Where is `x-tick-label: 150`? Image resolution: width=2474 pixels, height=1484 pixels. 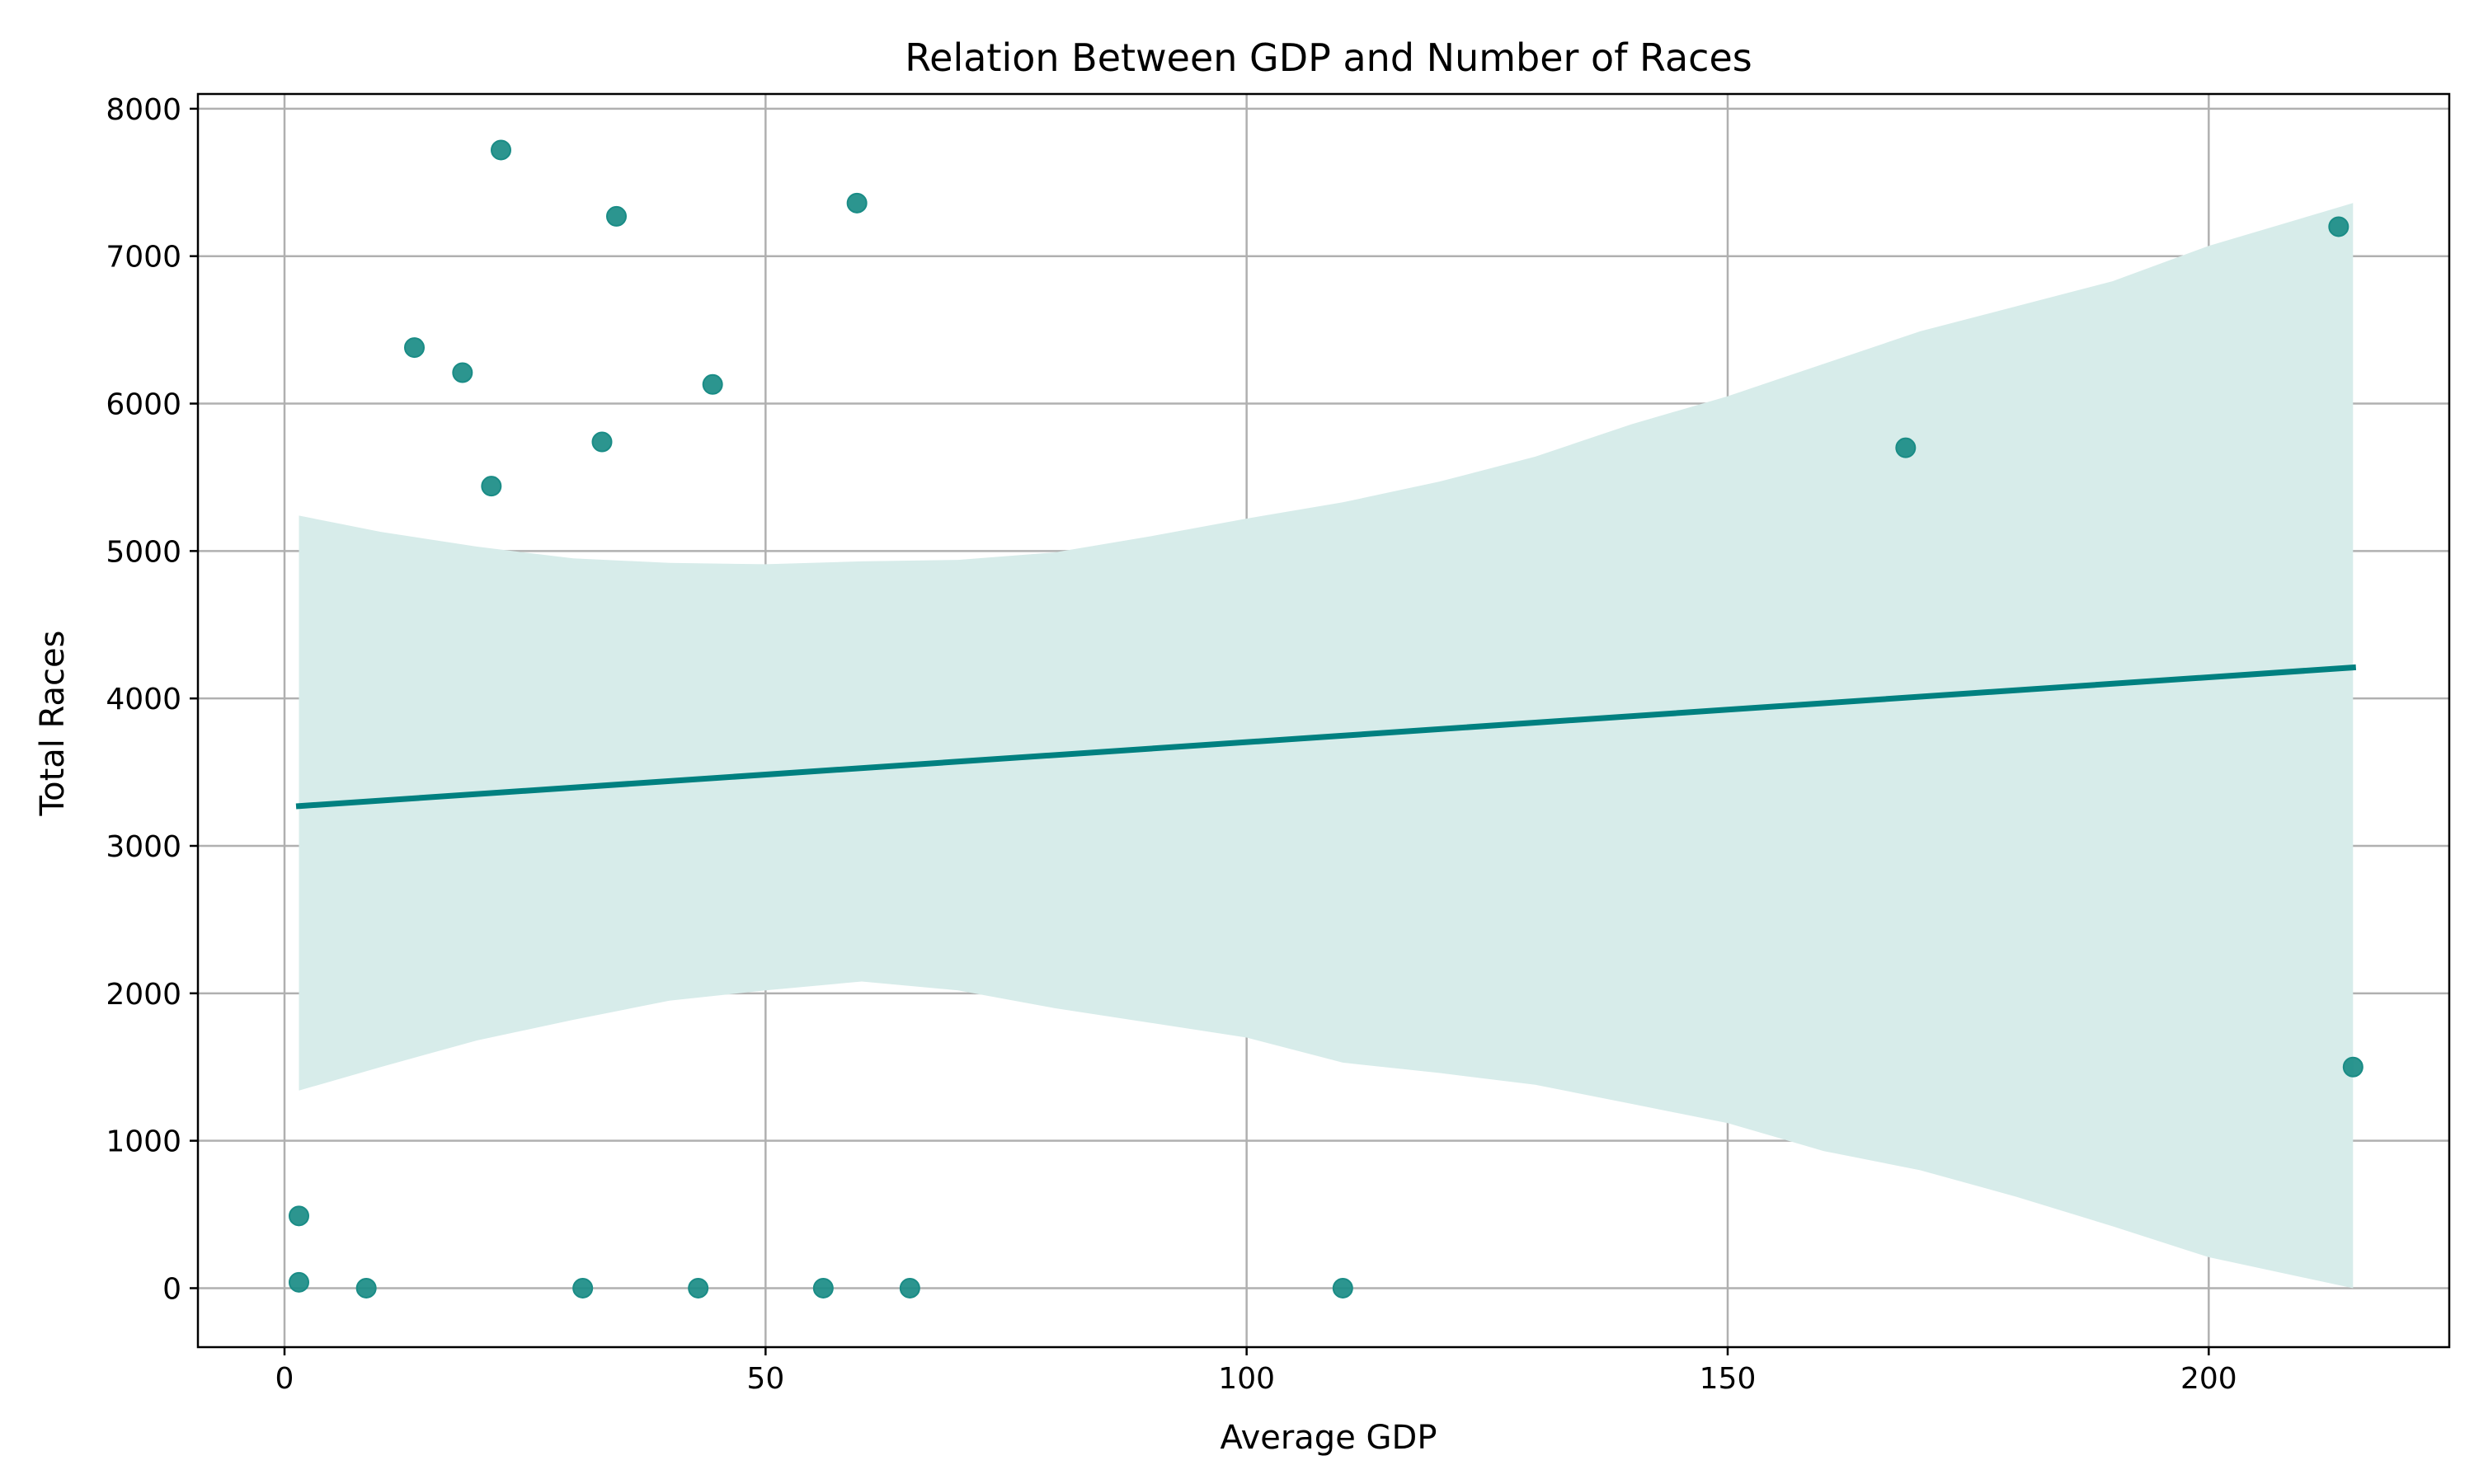
x-tick-label: 150 is located at coordinates (1728, 1379).